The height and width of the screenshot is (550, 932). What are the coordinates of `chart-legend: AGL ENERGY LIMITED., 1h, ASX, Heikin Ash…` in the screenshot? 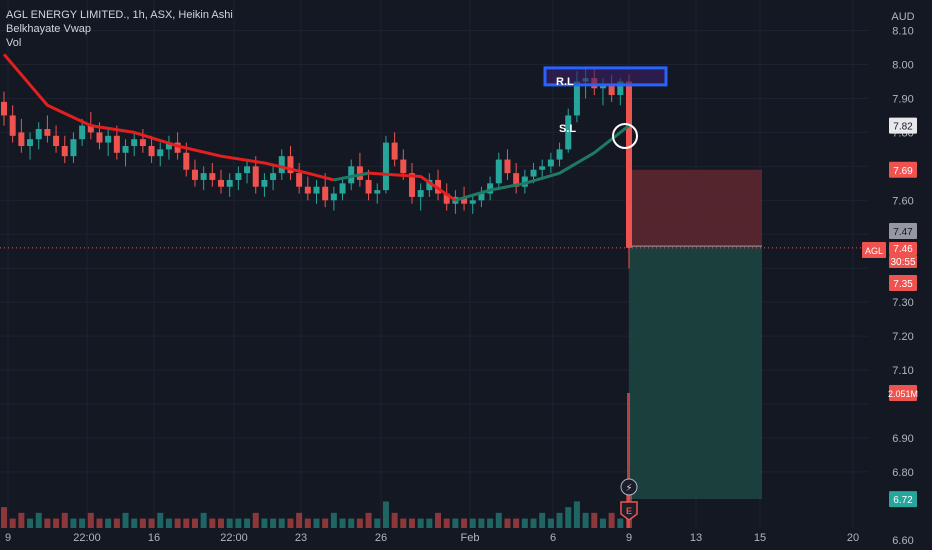 It's located at (119, 29).